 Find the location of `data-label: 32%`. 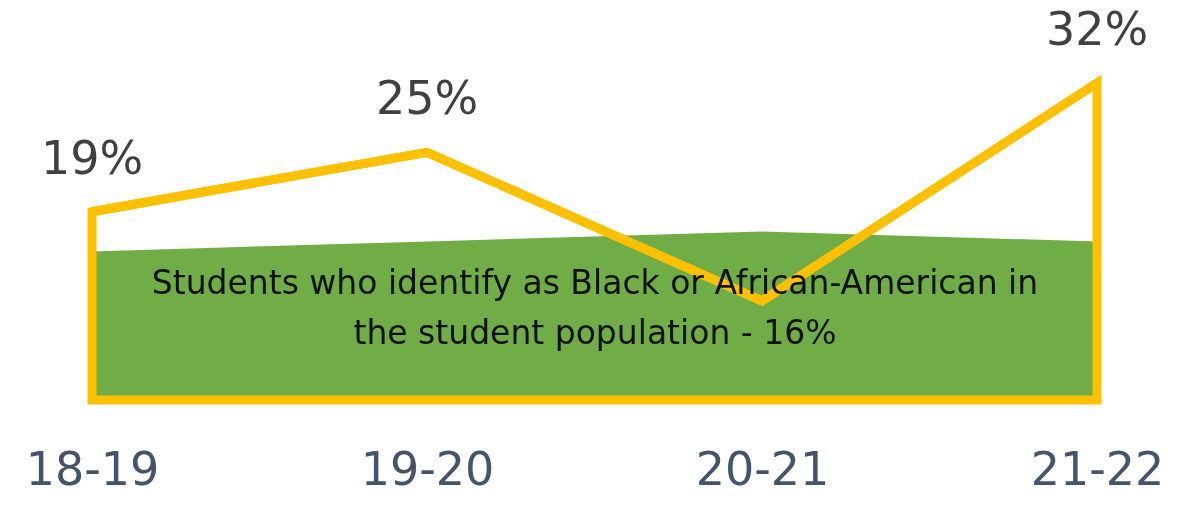

data-label: 32% is located at coordinates (1097, 29).